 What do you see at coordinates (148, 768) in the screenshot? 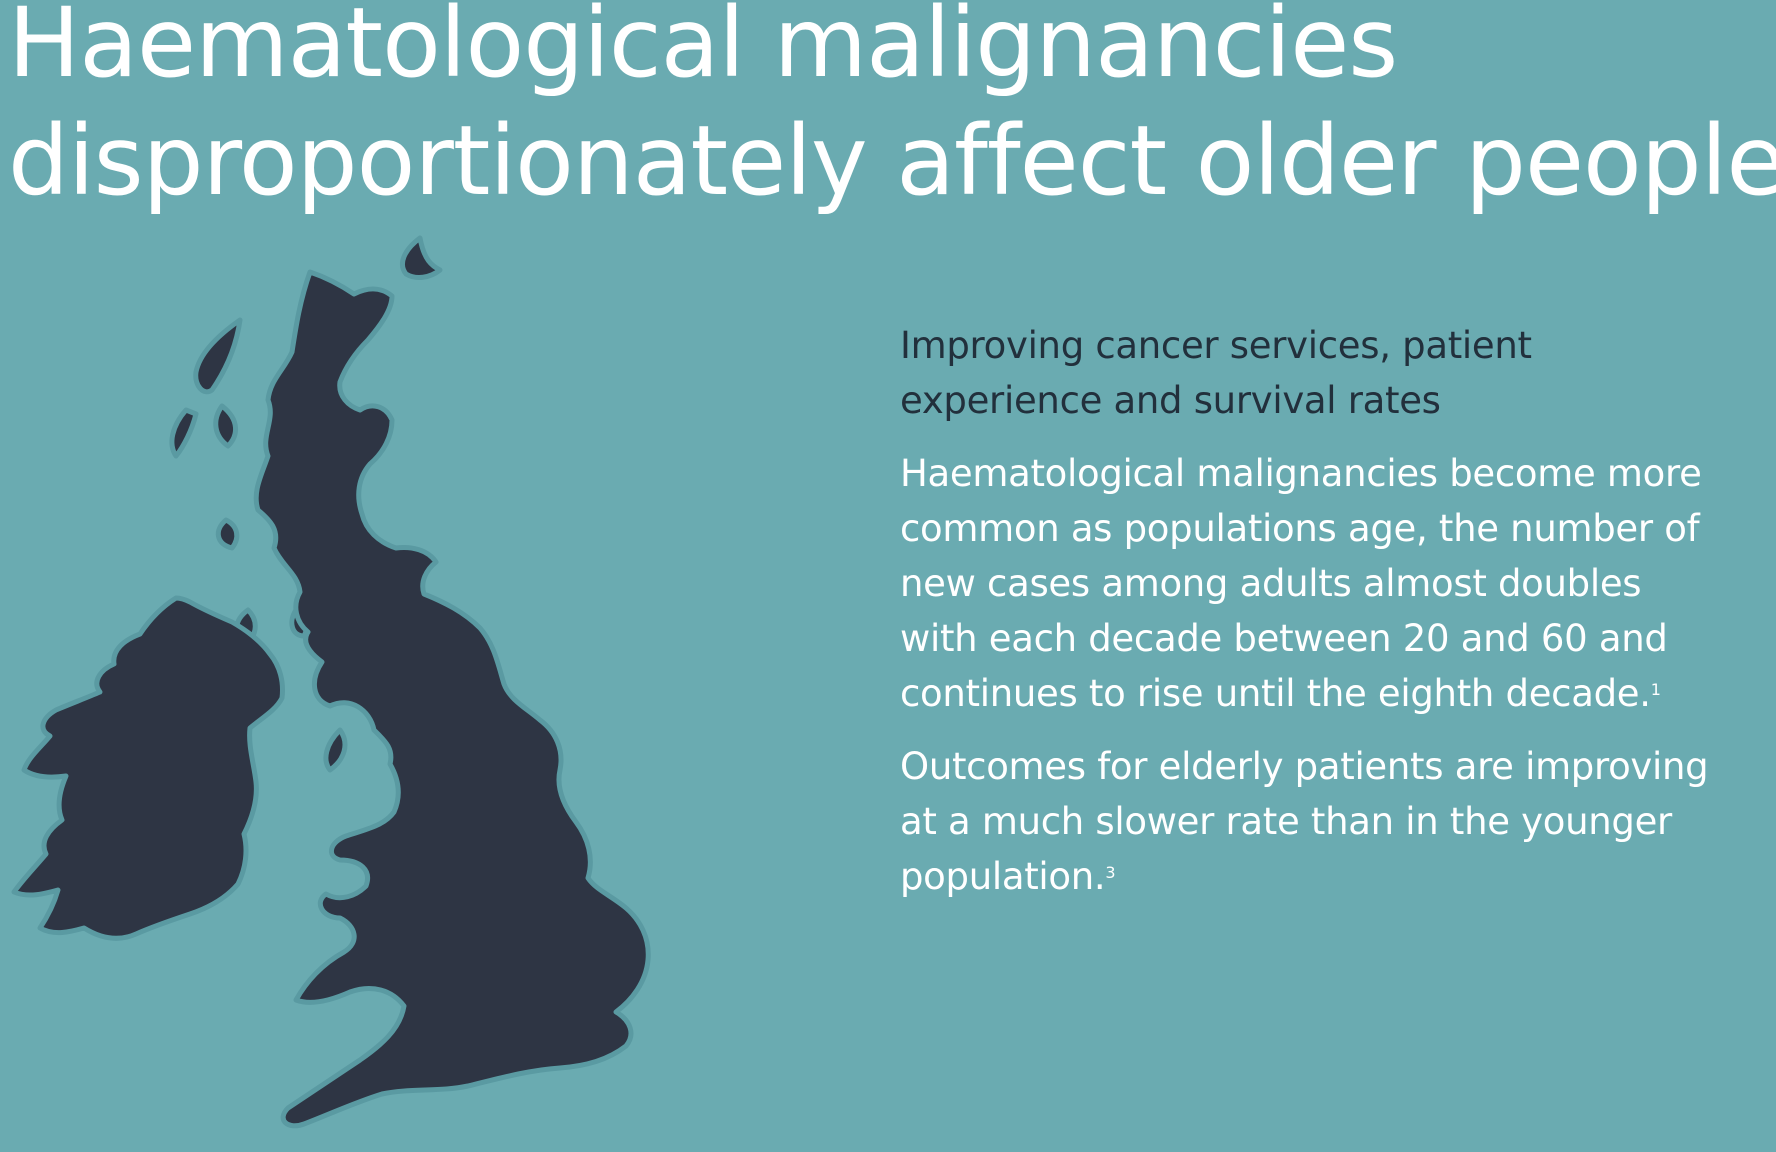
I see `ireland-shape` at bounding box center [148, 768].